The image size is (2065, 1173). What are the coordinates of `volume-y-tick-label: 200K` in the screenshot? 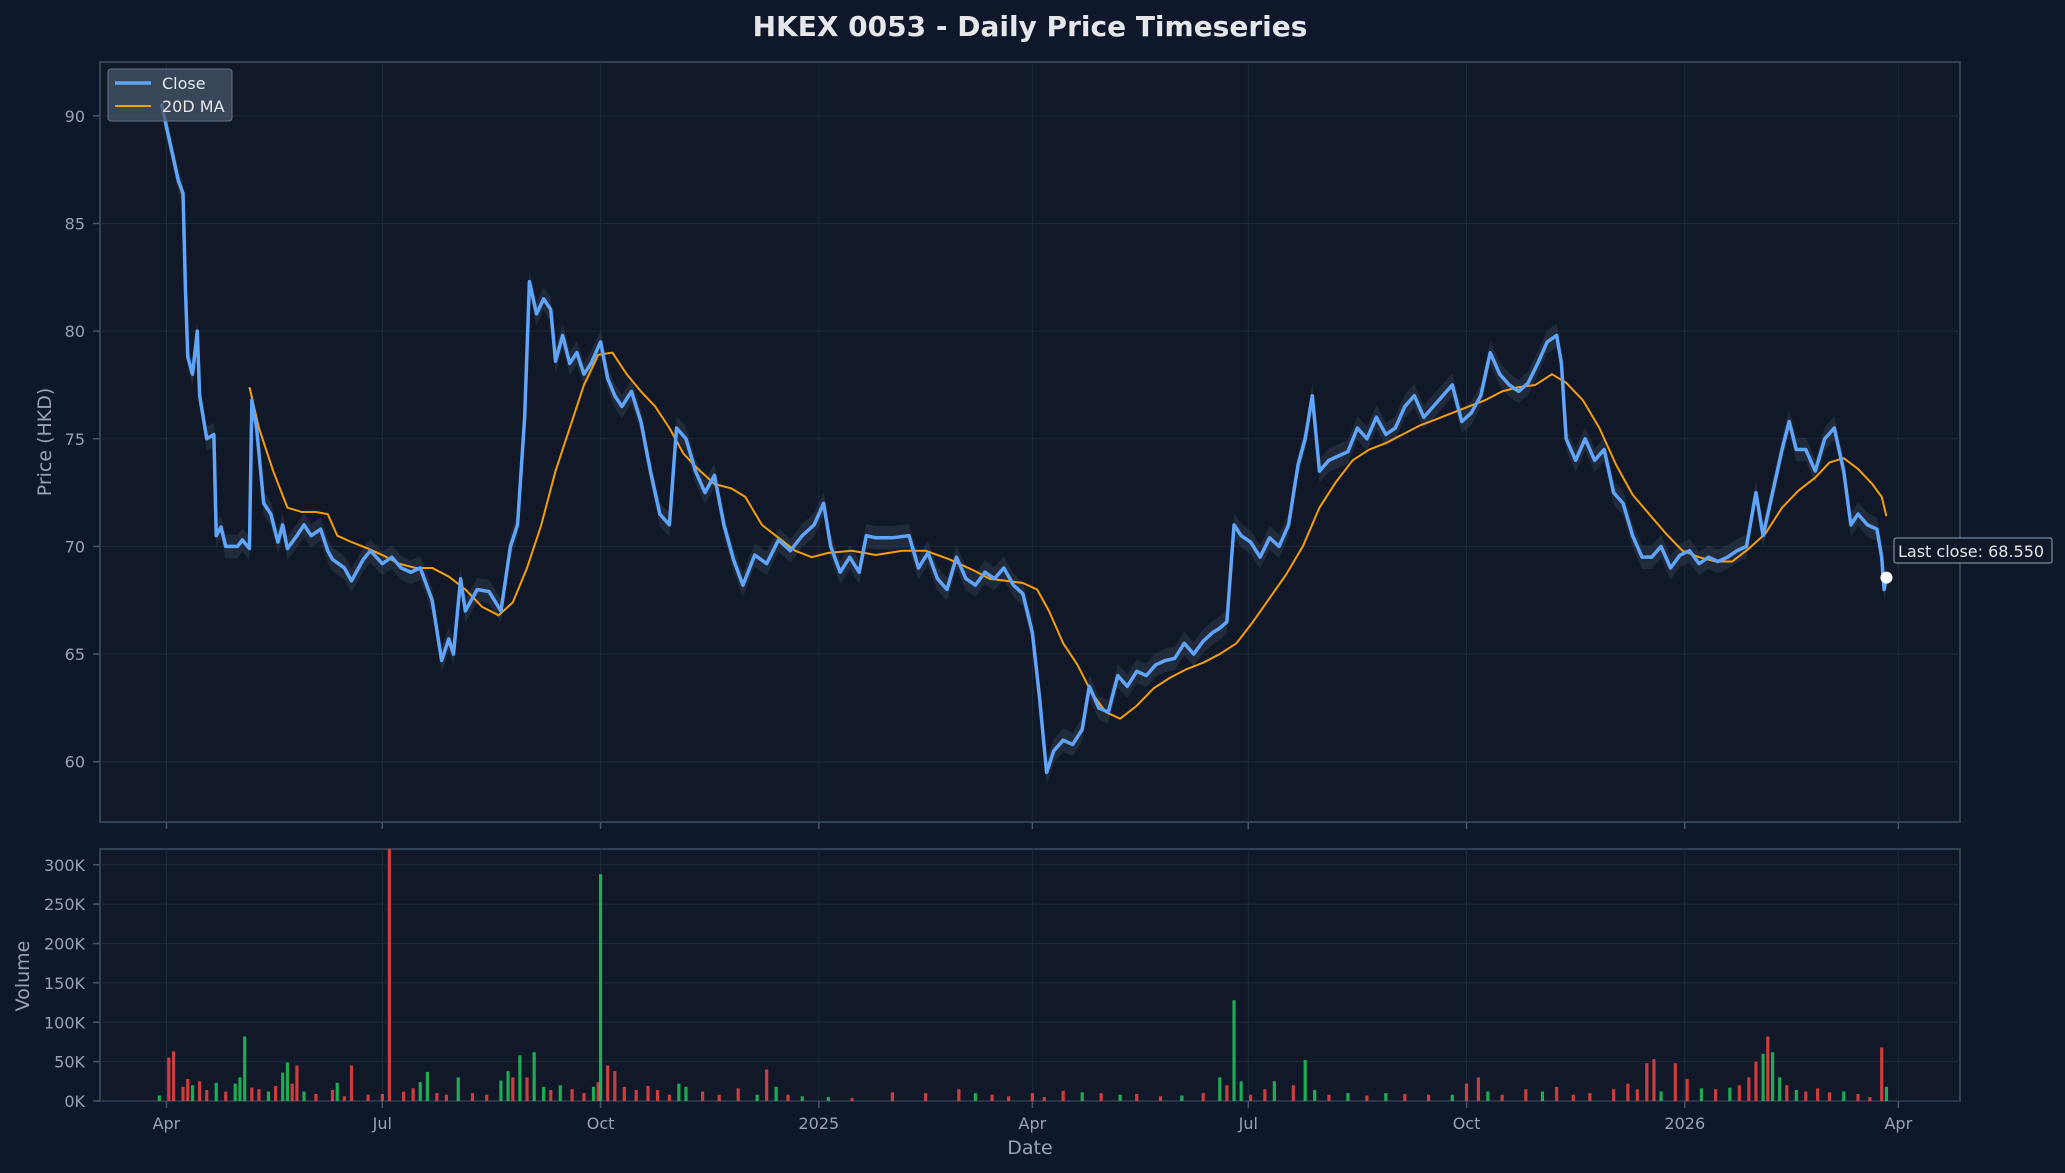 It's located at (65, 944).